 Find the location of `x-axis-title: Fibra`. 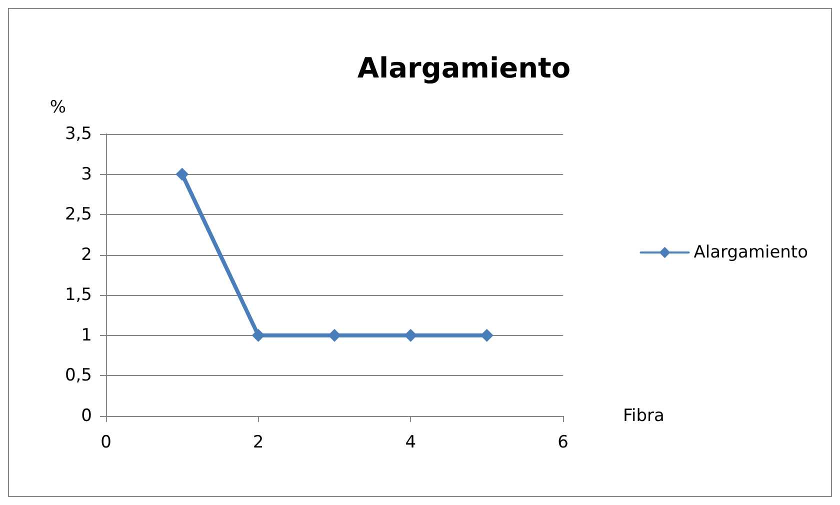

x-axis-title: Fibra is located at coordinates (643, 416).